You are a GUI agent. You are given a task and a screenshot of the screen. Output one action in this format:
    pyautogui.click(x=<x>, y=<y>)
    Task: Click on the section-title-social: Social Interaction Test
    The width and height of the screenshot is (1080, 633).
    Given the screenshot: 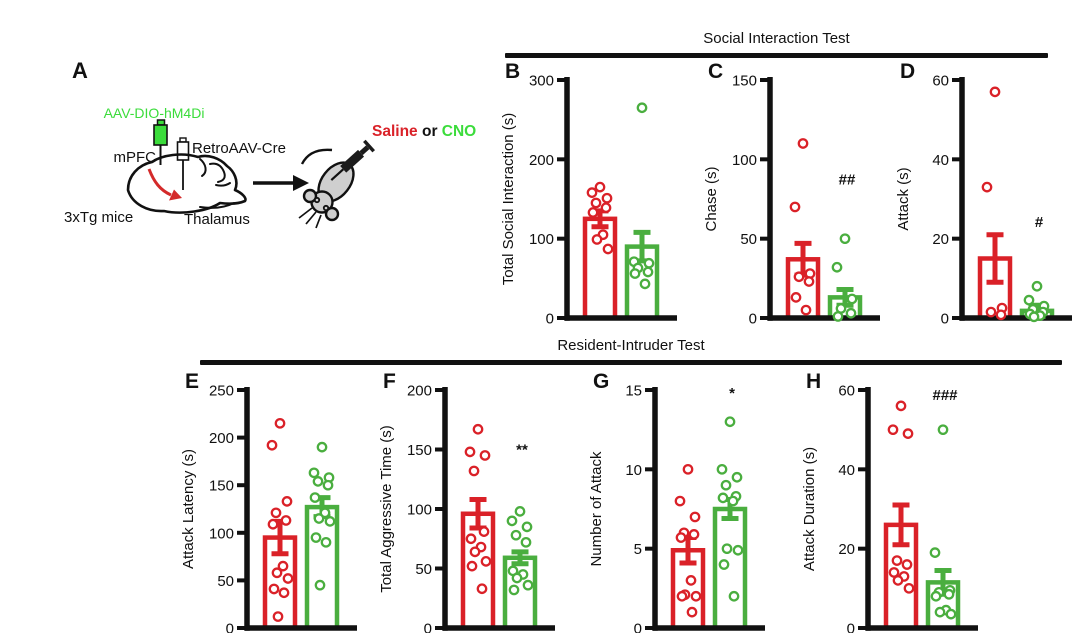 What is the action you would take?
    pyautogui.click(x=776, y=38)
    